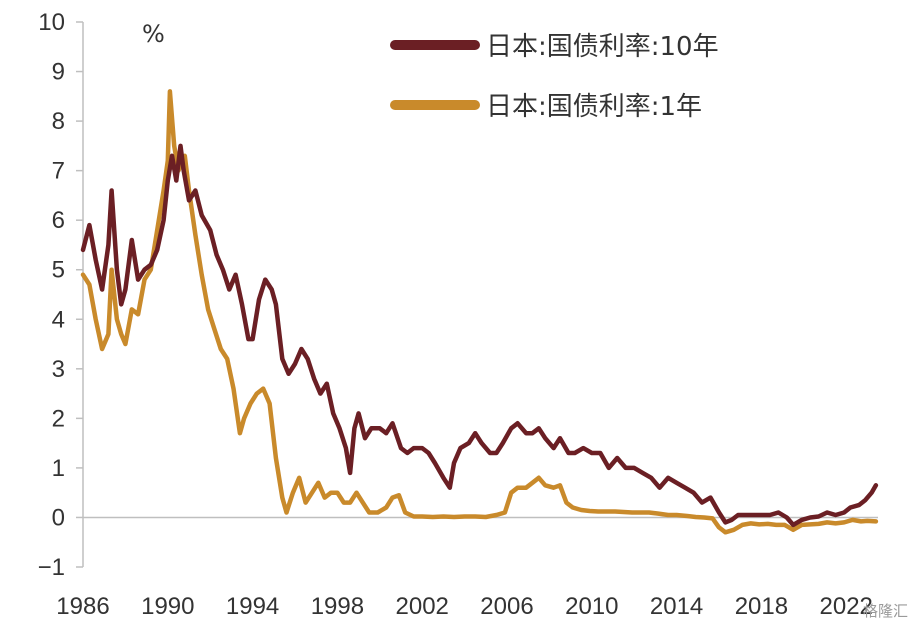  I want to click on x-tick-label: 1994, so click(252, 606).